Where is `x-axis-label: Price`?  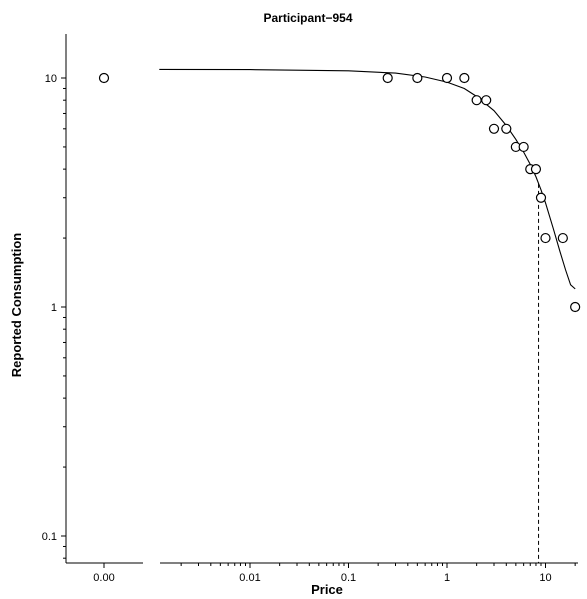
x-axis-label: Price is located at coordinates (327, 589).